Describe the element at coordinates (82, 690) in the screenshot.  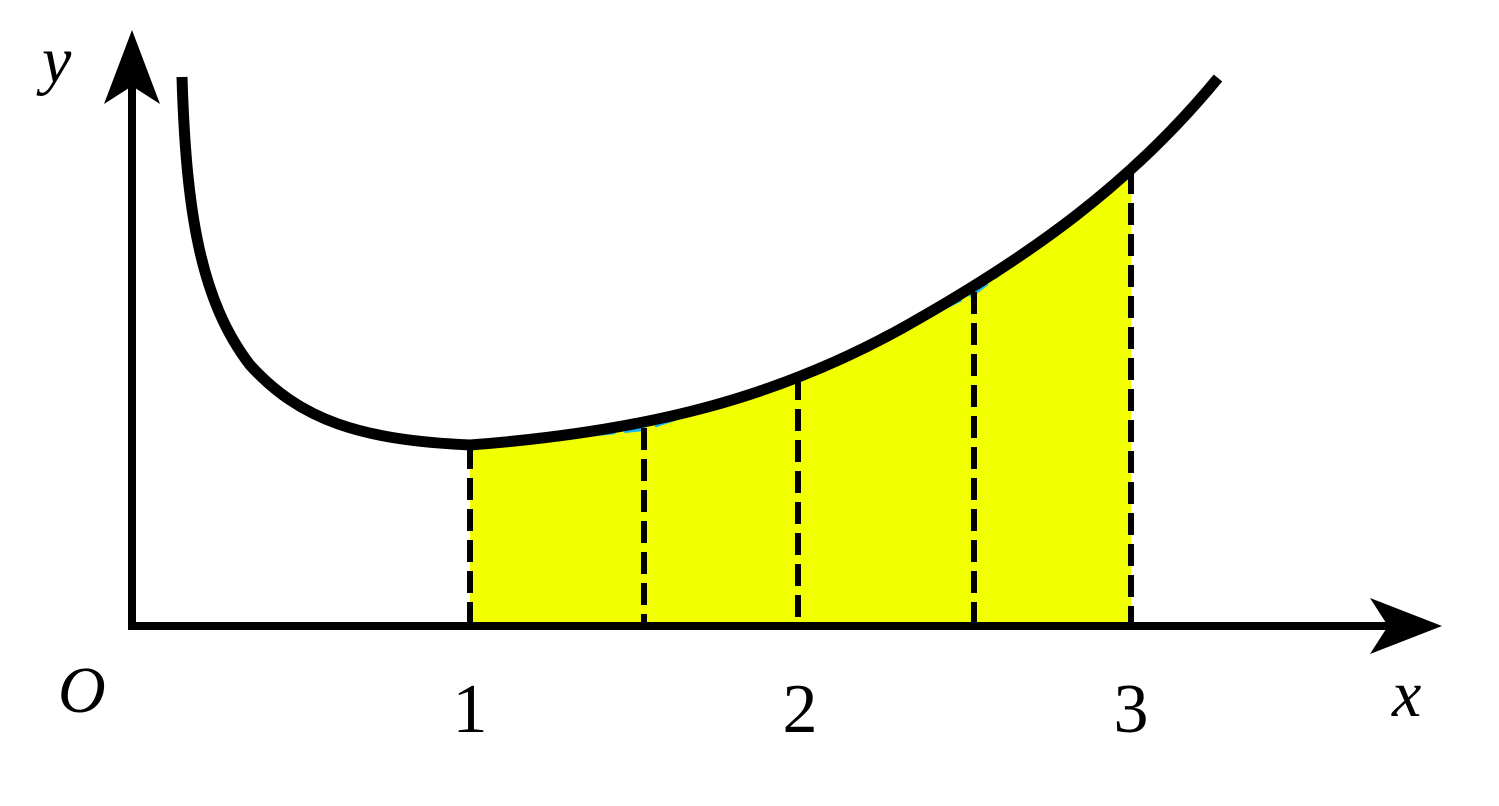
I see `origin-label: O` at that location.